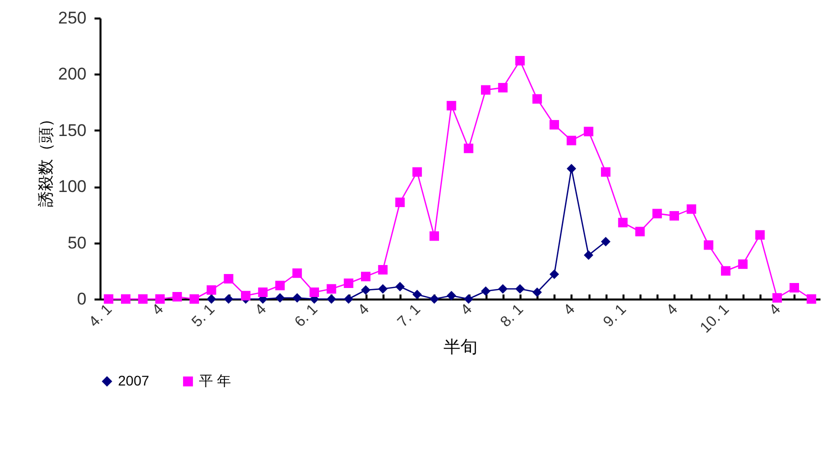  I want to click on x-tick-label: 10. 1, so click(714, 318).